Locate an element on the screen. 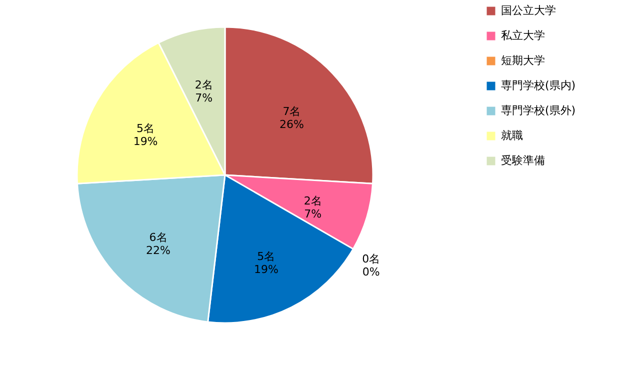 The height and width of the screenshot is (371, 628). legend-label: 国公立大学 is located at coordinates (528, 10).